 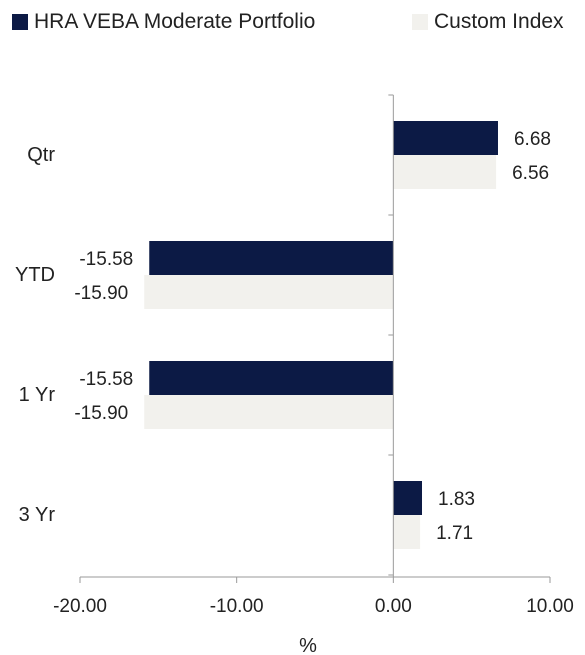 What do you see at coordinates (101, 413) in the screenshot?
I see `value-label-1-yr-index: -15.90` at bounding box center [101, 413].